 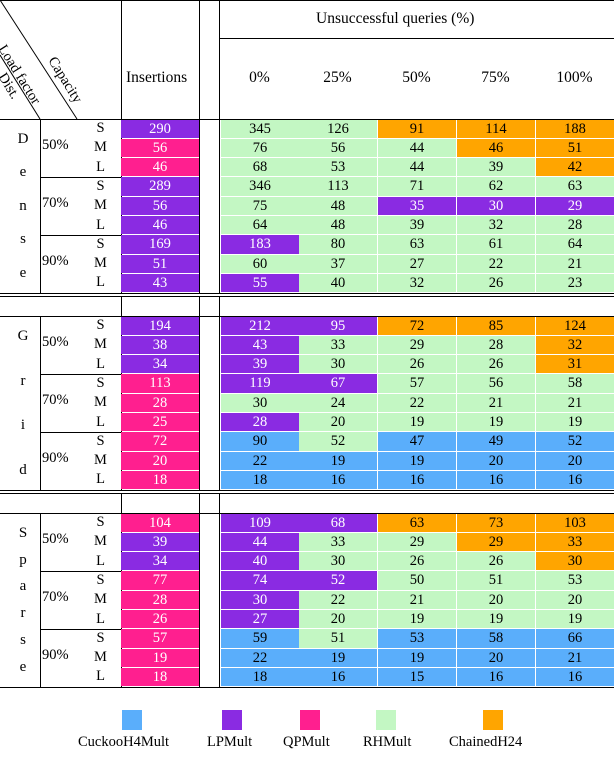 What do you see at coordinates (496, 225) in the screenshot?
I see `query-cell: 32` at bounding box center [496, 225].